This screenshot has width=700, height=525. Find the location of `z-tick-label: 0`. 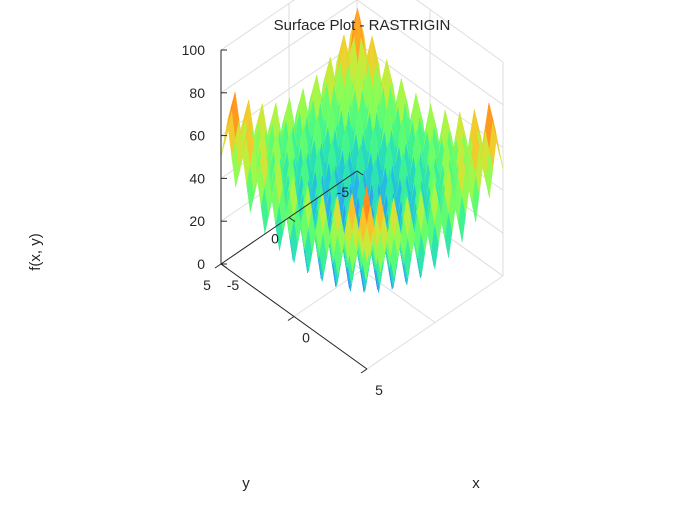

z-tick-label: 0 is located at coordinates (201, 264).